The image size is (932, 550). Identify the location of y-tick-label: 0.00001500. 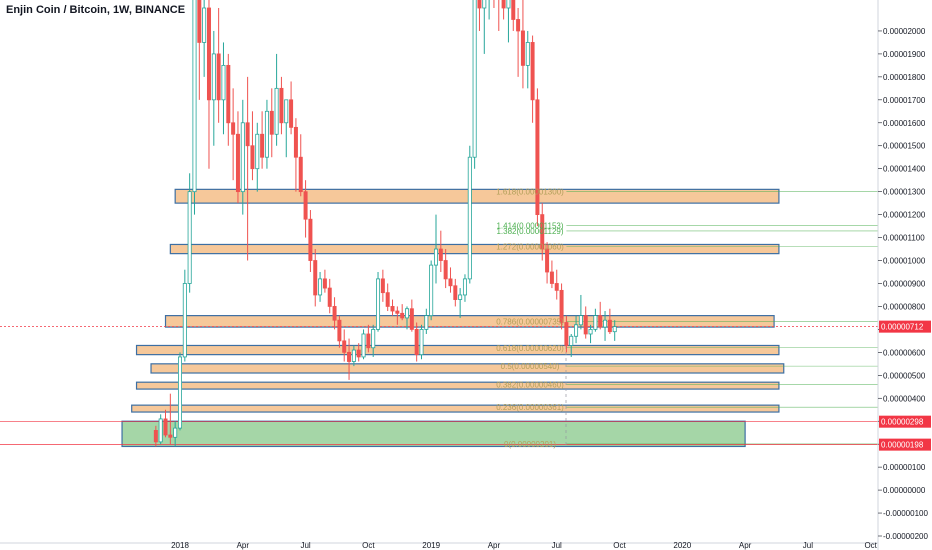
(904, 146).